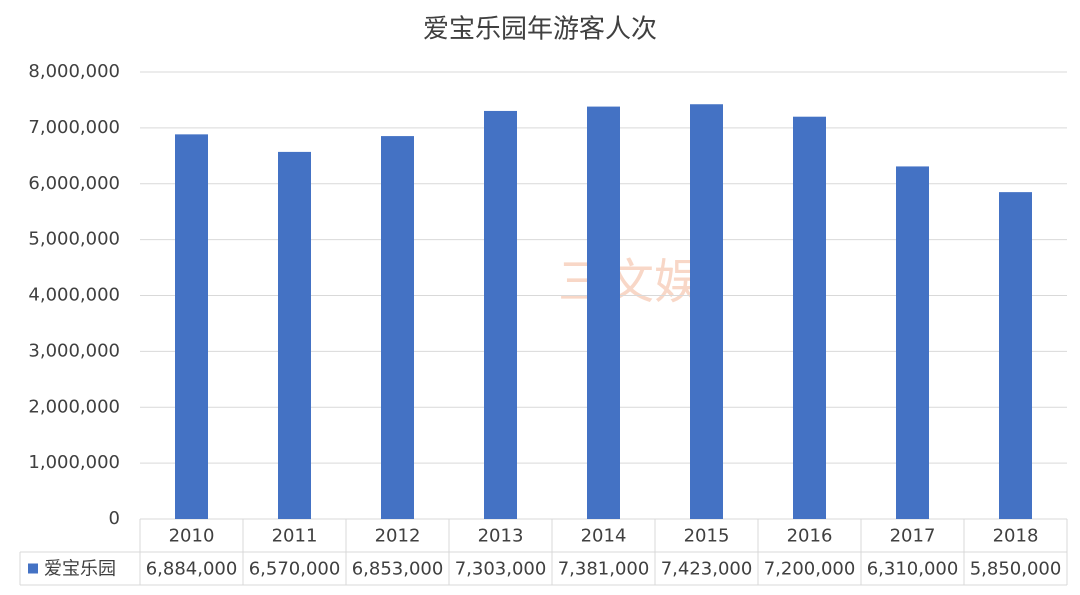  I want to click on table-value: 6,310,000, so click(913, 569).